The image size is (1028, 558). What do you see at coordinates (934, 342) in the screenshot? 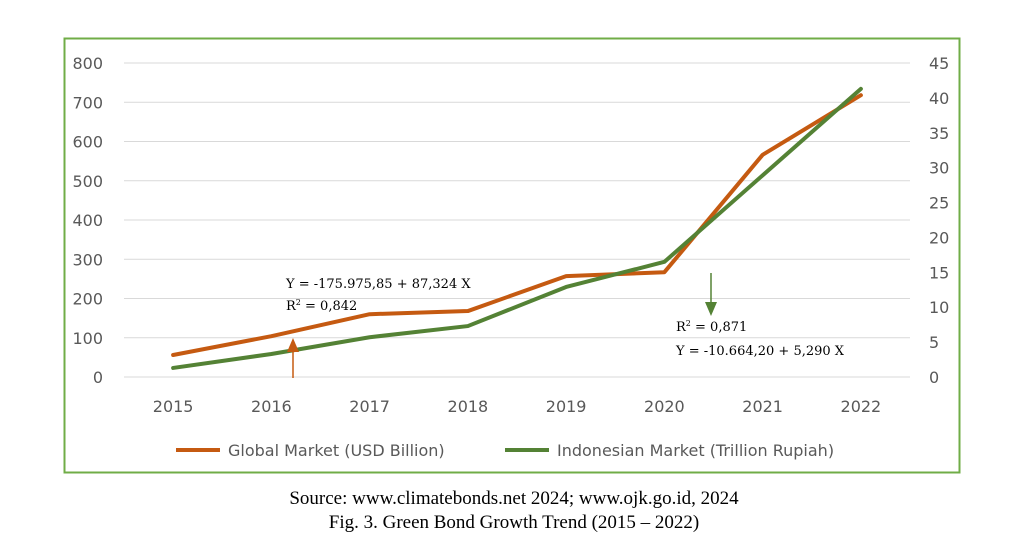
I see `right-axis-tick-label: 5` at bounding box center [934, 342].